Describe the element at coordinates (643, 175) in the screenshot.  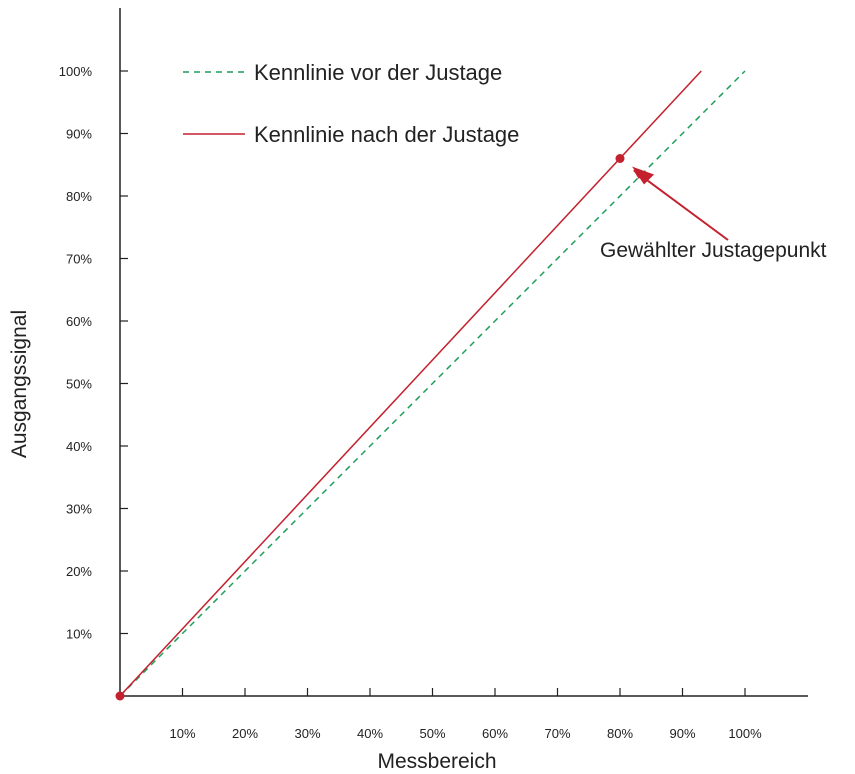
I see `annotation-arrowhead` at that location.